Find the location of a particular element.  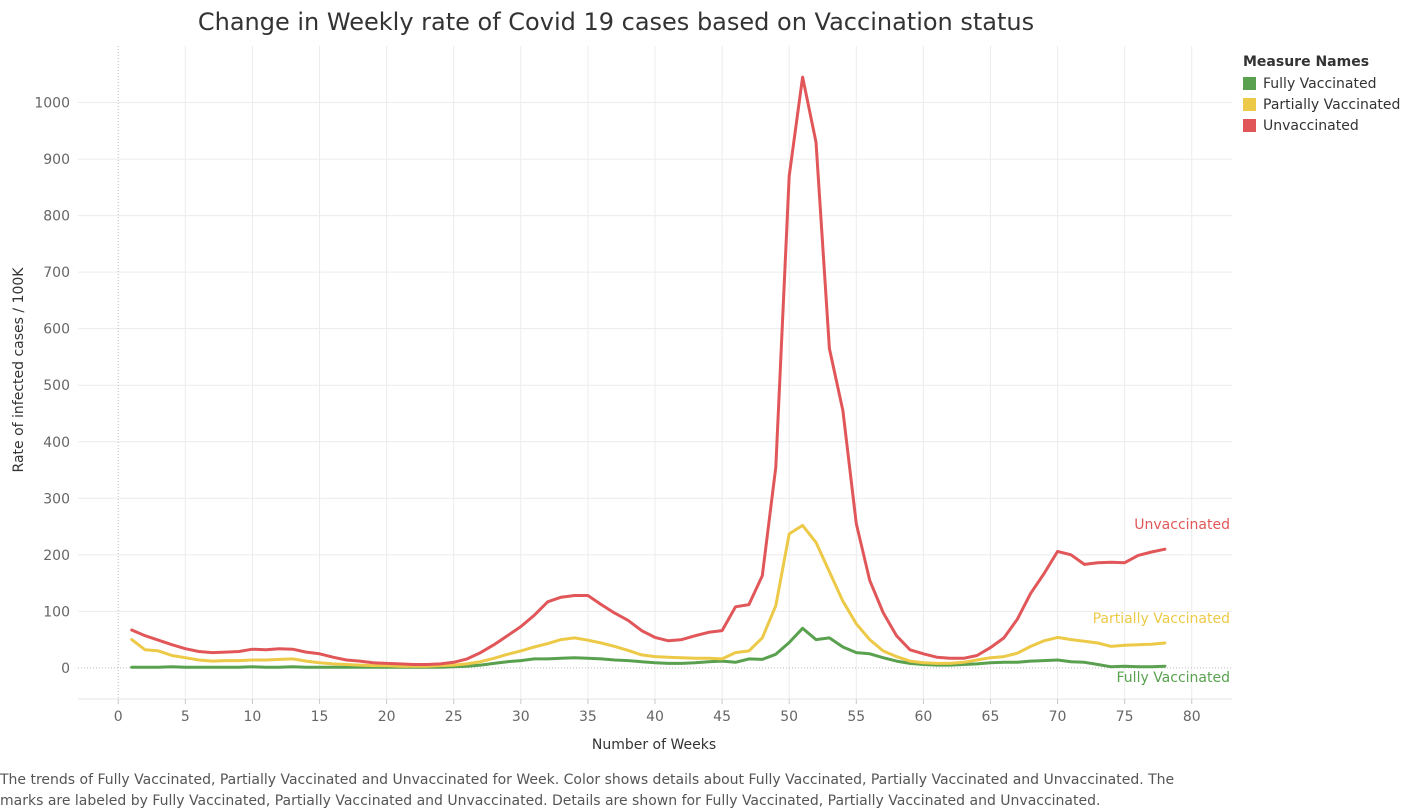

x-tick-label: 80 is located at coordinates (1192, 717).